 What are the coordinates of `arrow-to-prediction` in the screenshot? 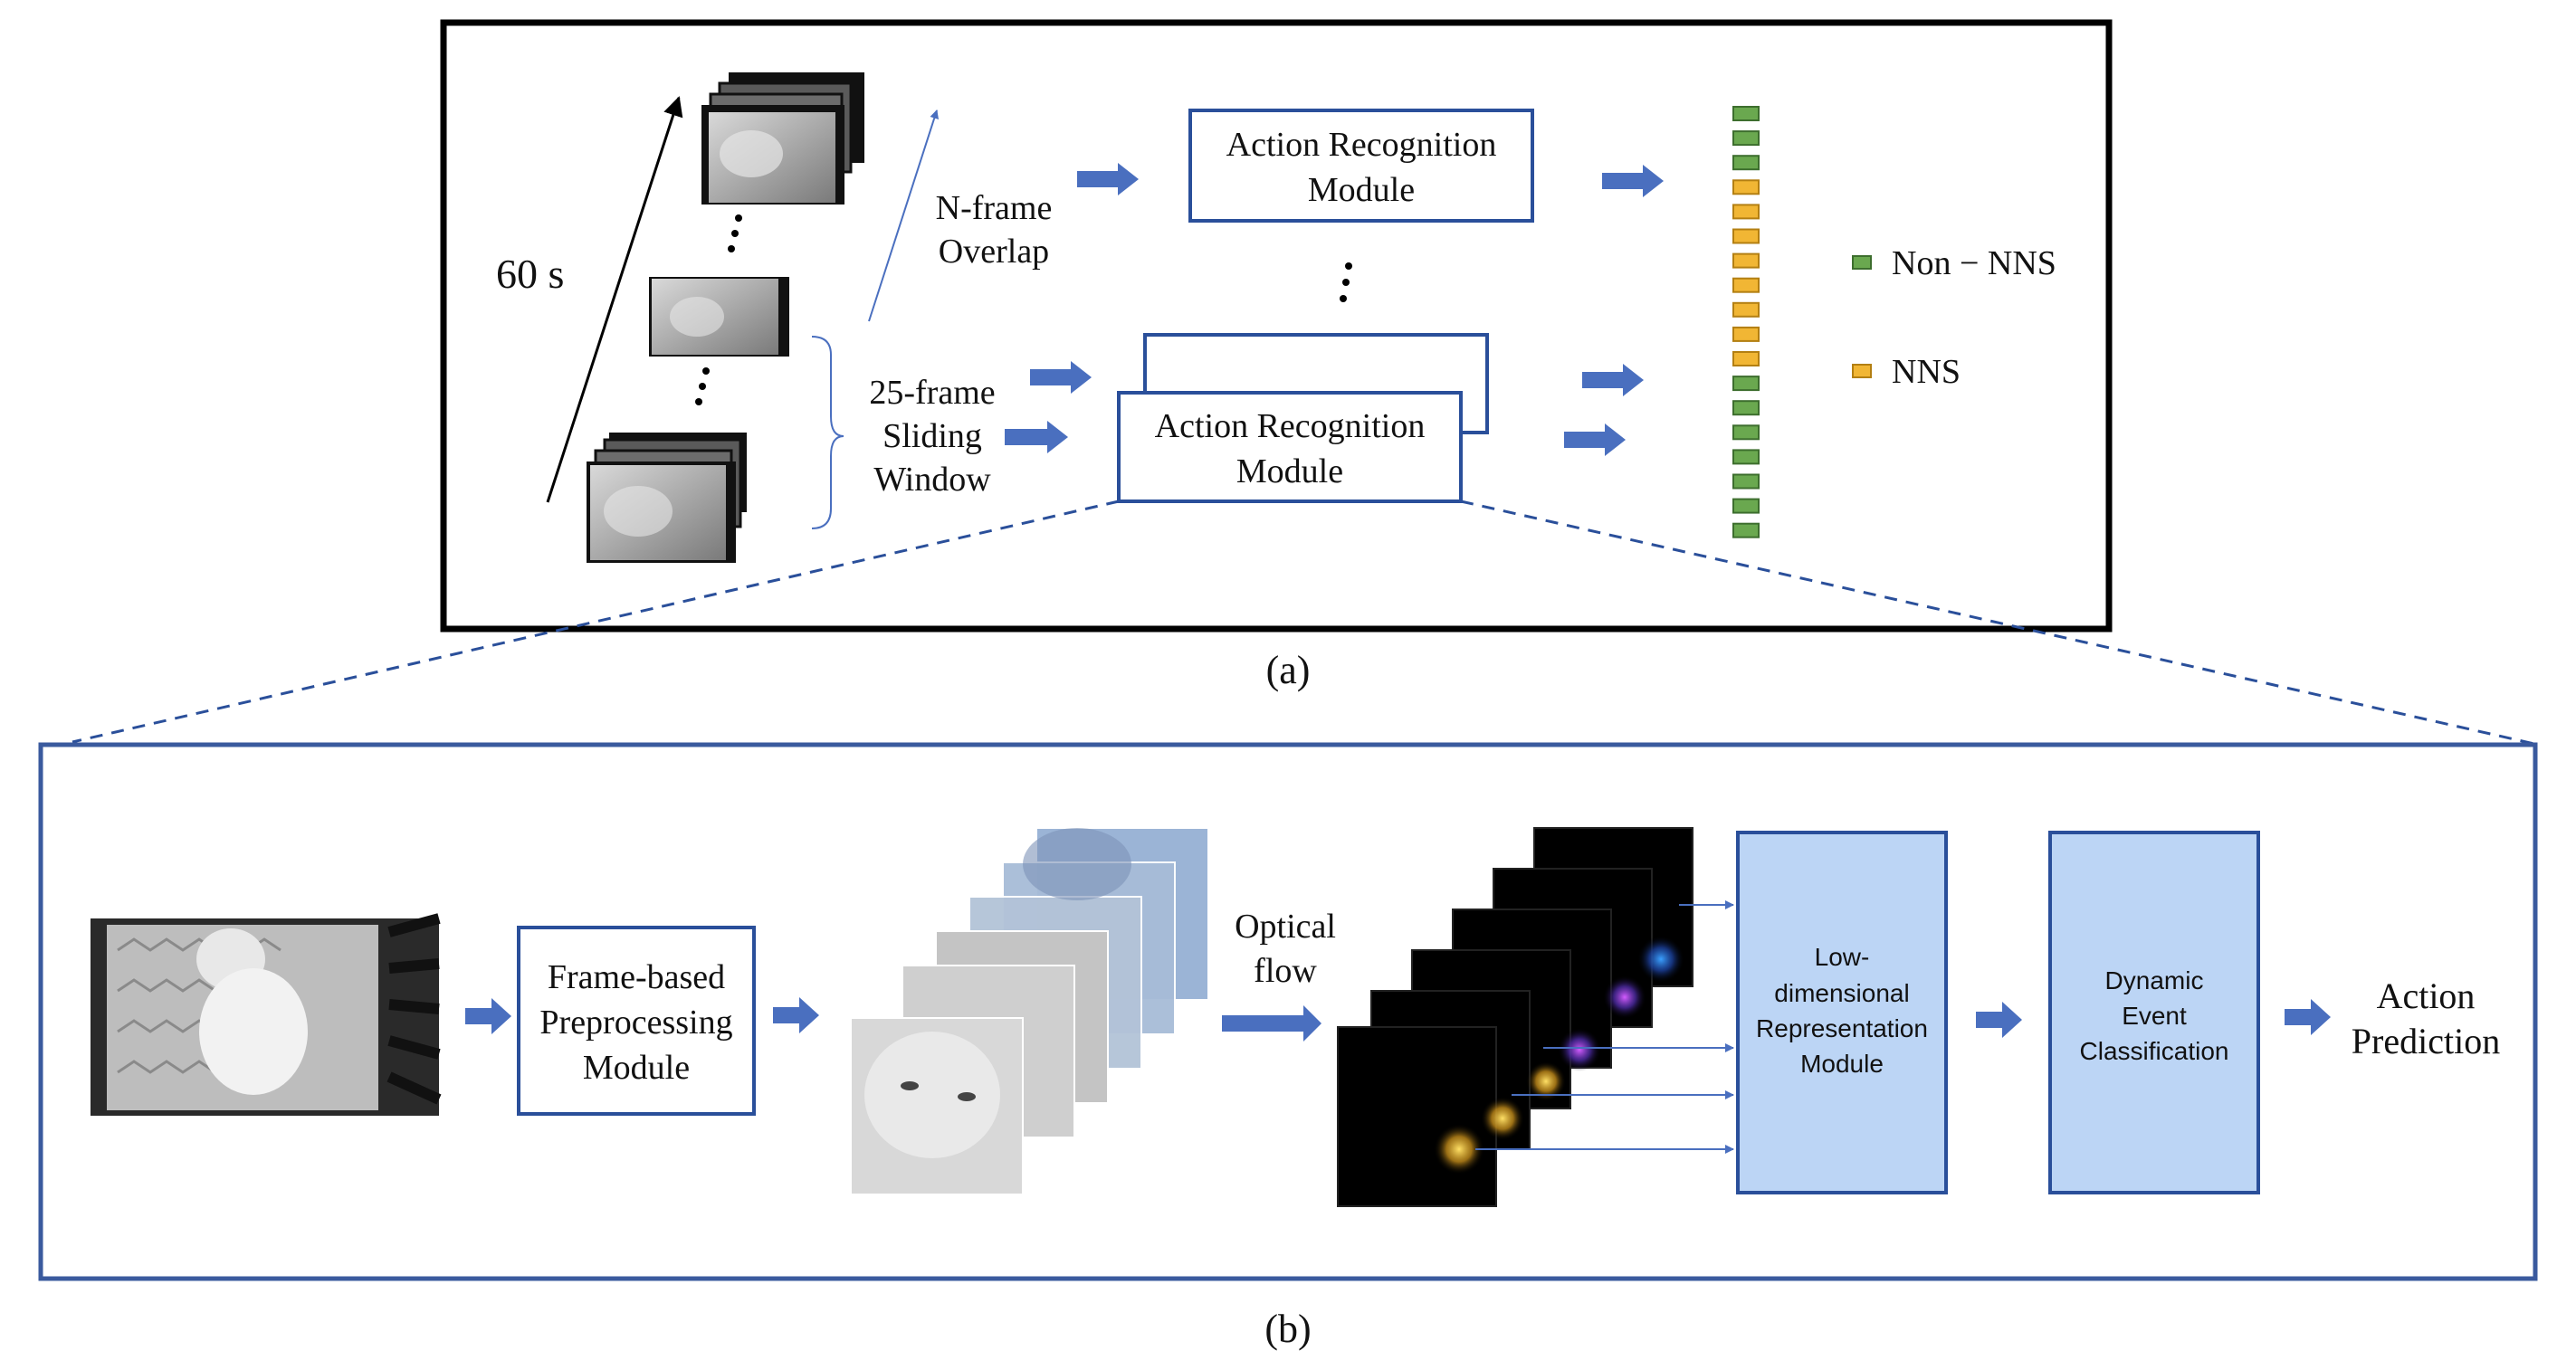 It's located at (2308, 1017).